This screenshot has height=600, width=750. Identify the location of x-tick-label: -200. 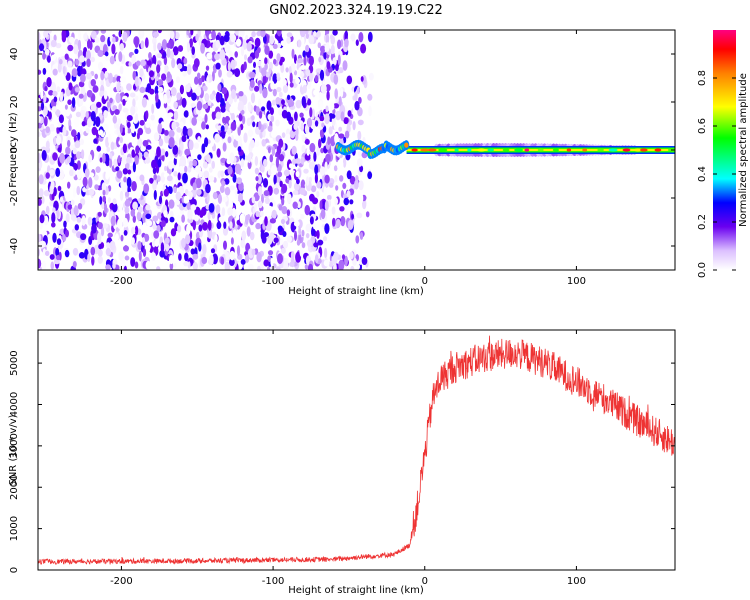
(121, 281).